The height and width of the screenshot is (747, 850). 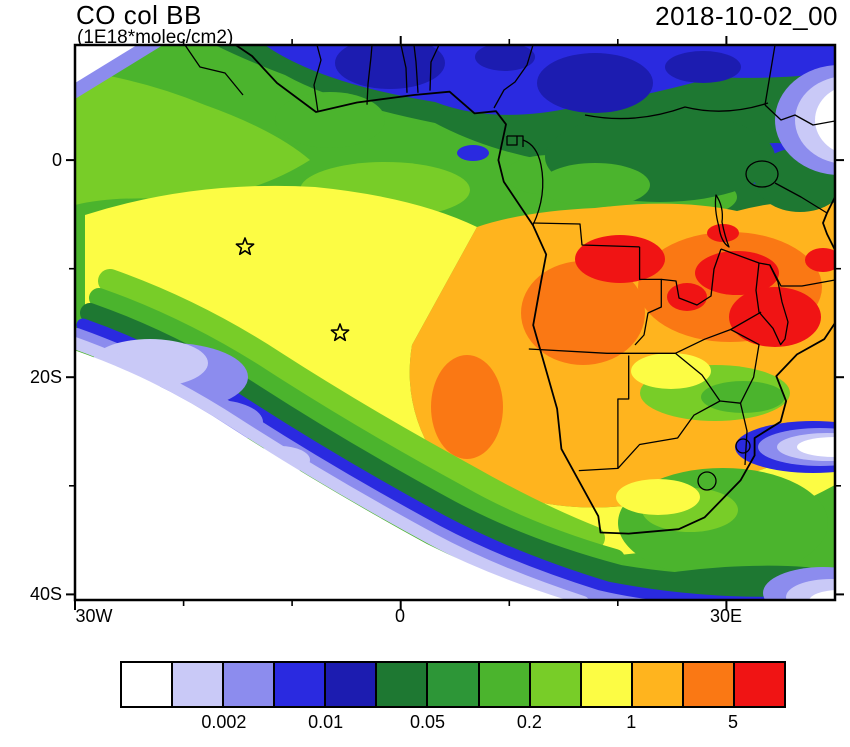 What do you see at coordinates (139, 15) in the screenshot?
I see `plot-title: CO col BB` at bounding box center [139, 15].